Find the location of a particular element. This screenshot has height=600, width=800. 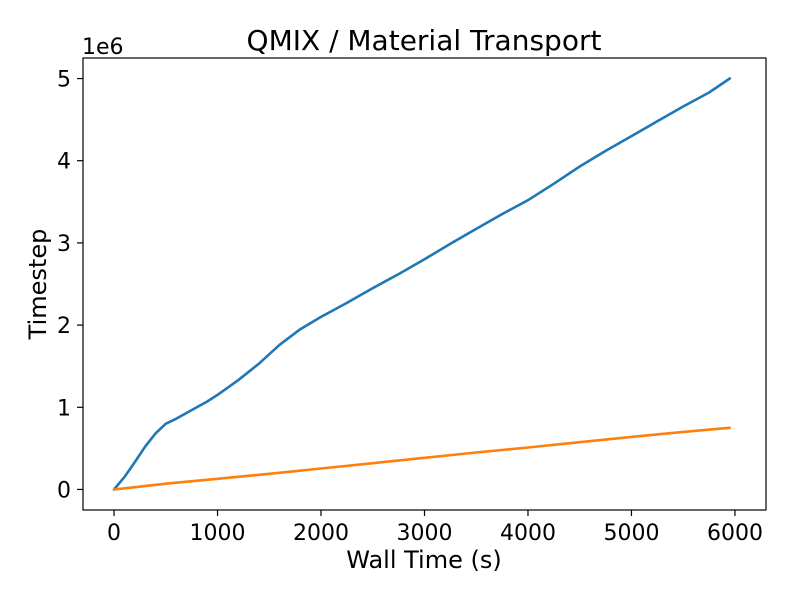

x-tick-label: 0 is located at coordinates (114, 533).